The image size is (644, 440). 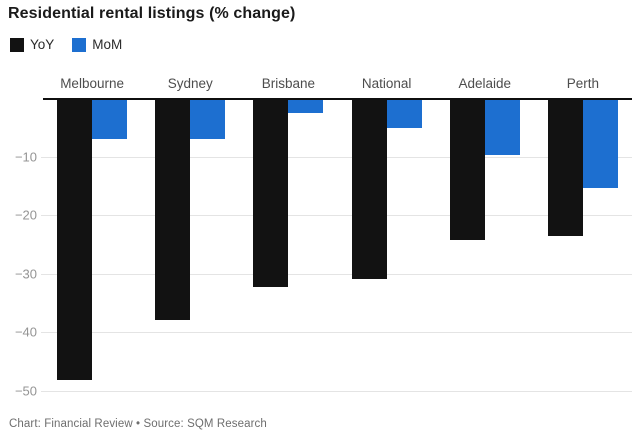 I want to click on x-axis-line, so click(x=337, y=99).